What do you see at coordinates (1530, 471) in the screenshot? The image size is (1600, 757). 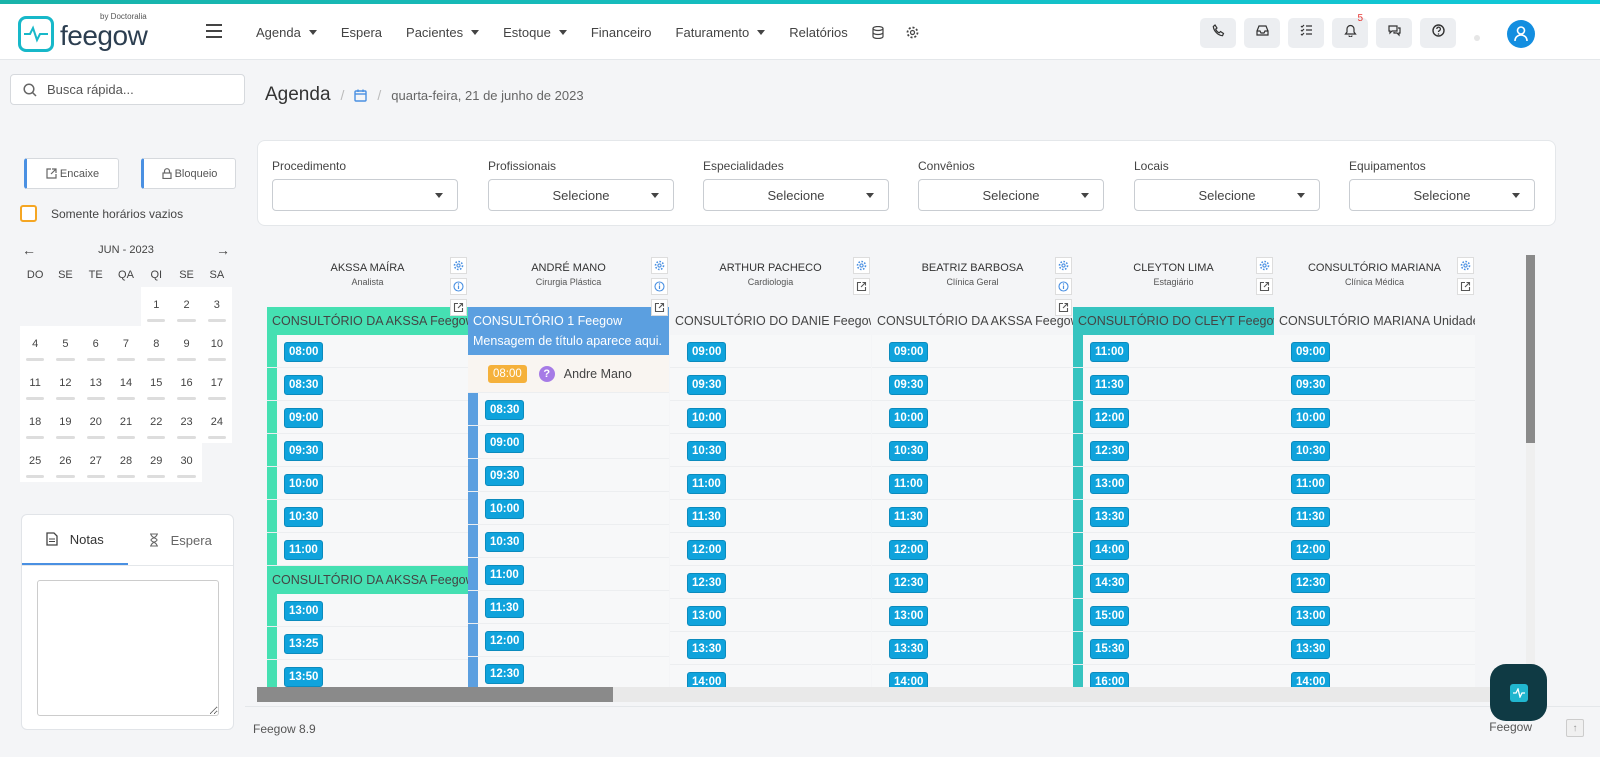 I see `vertical-scrollbar` at bounding box center [1530, 471].